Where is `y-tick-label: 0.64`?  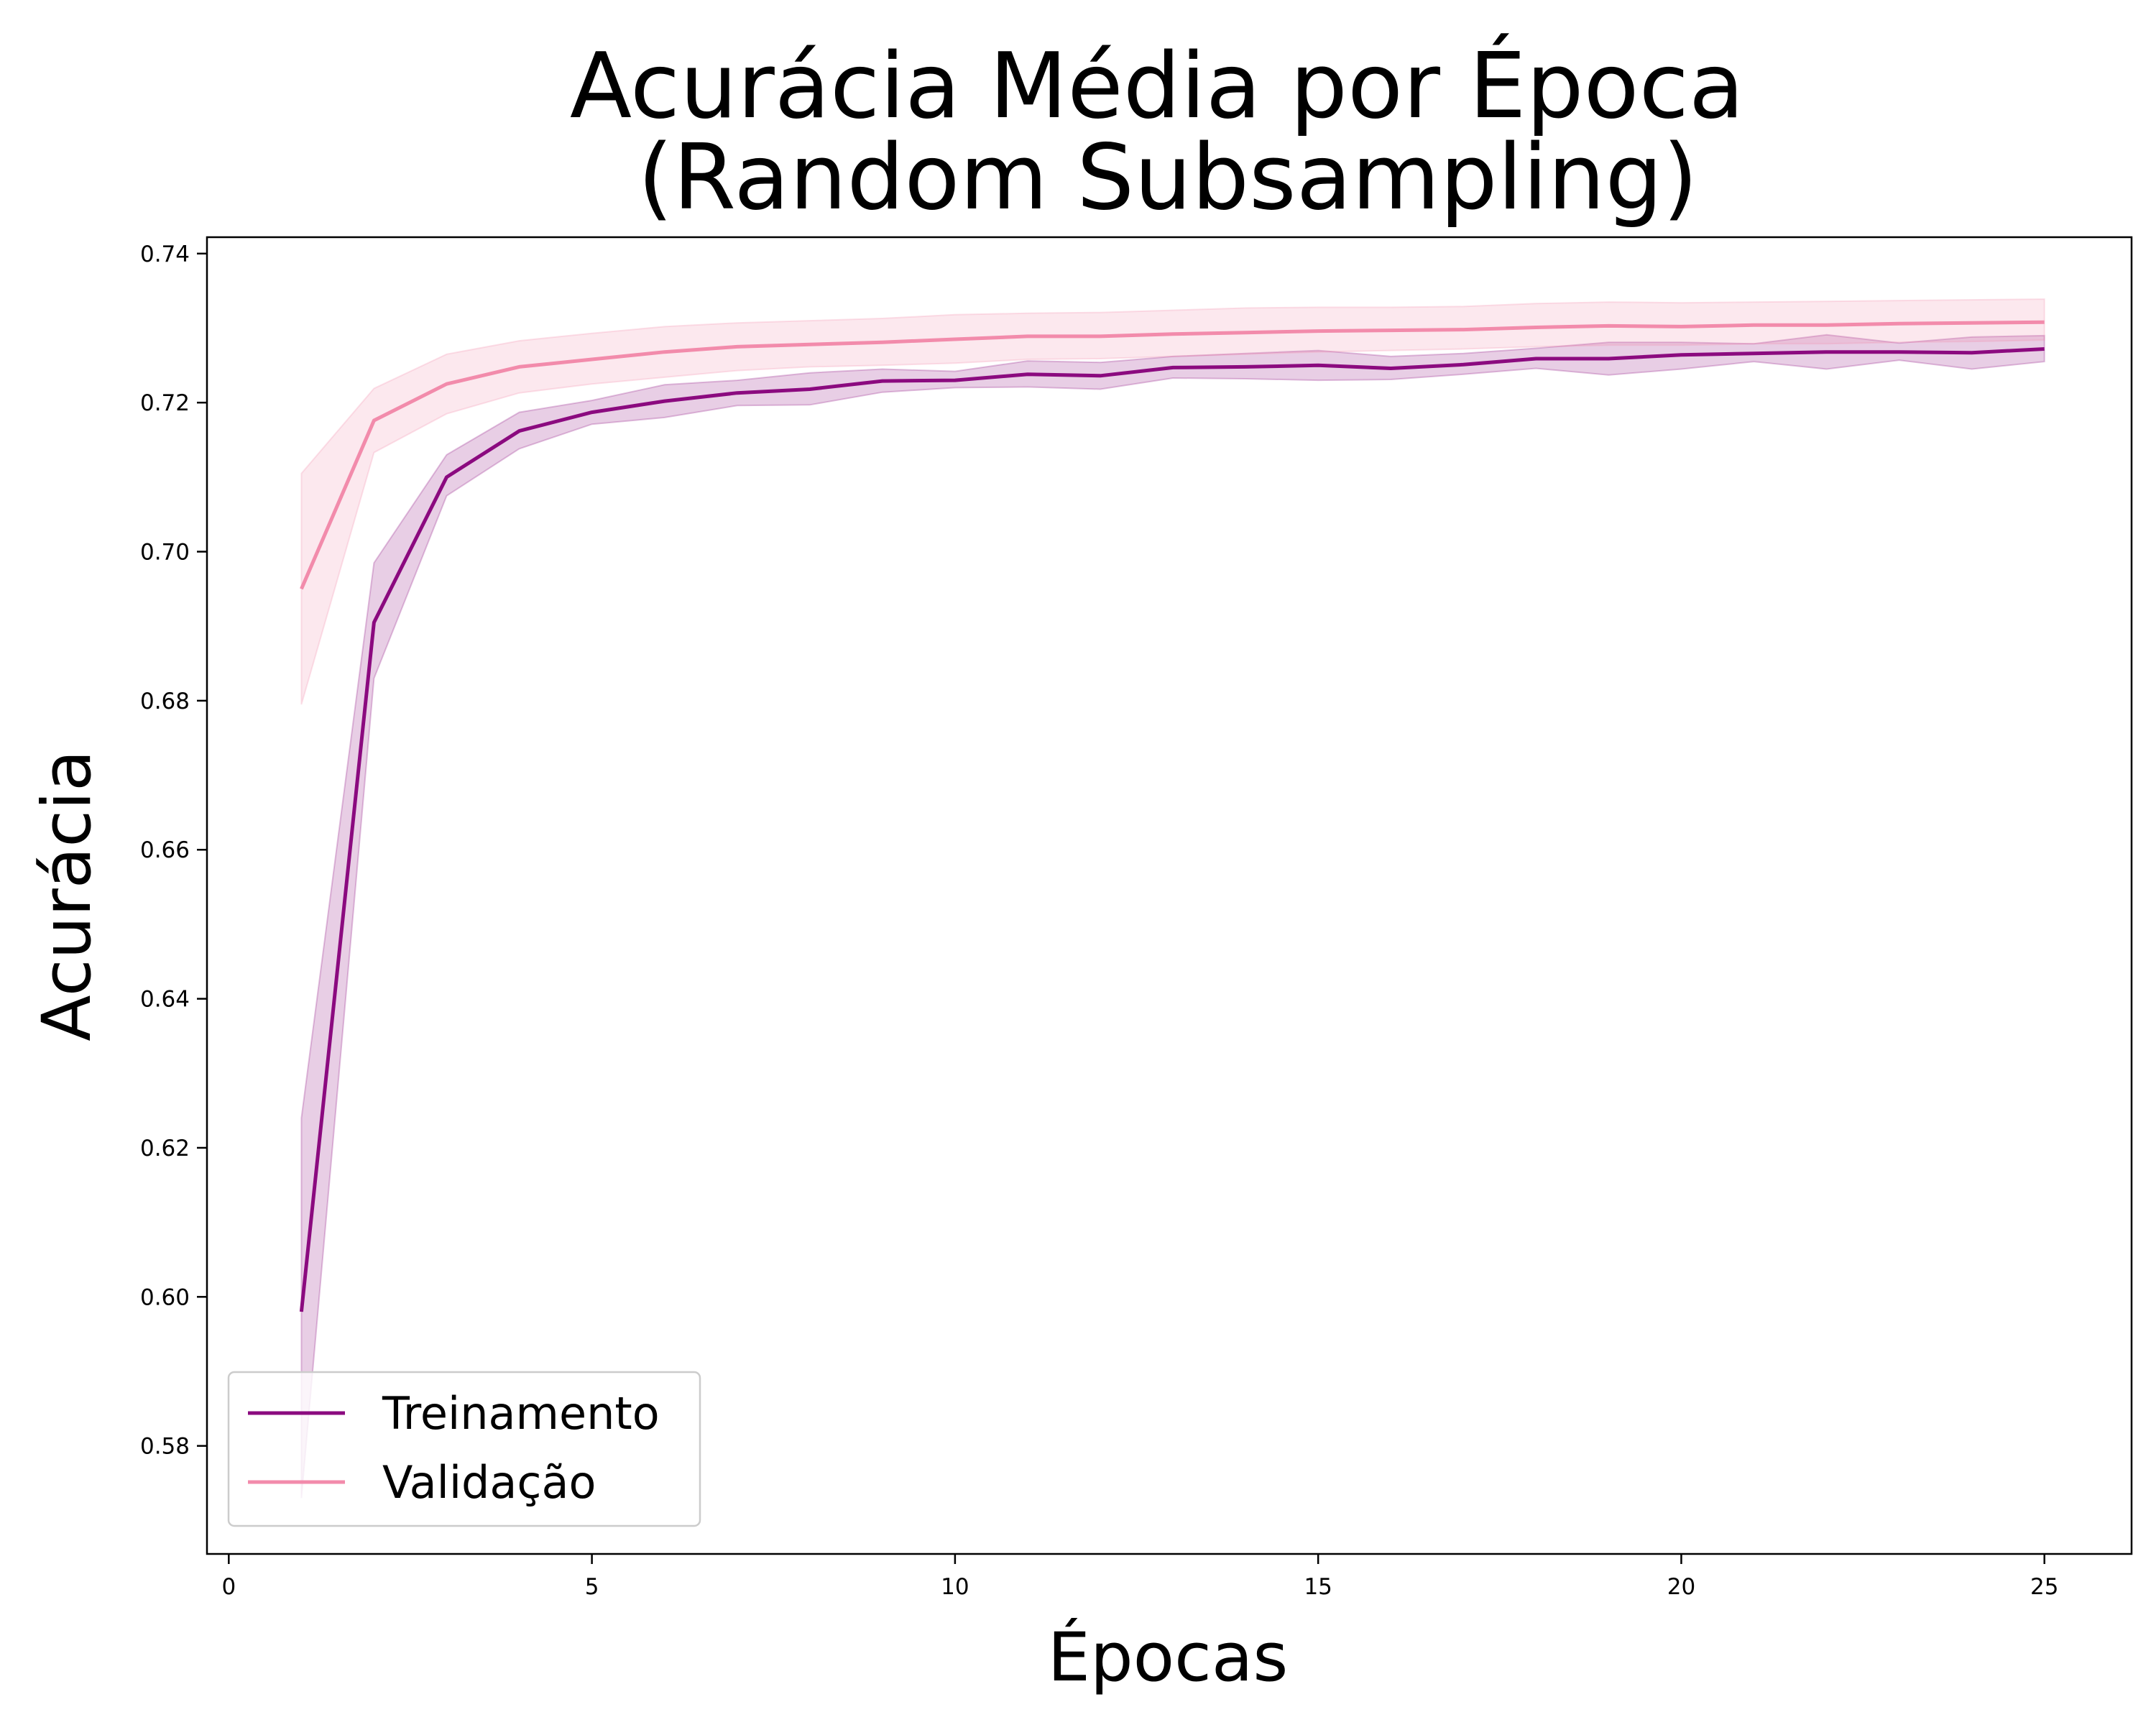 y-tick-label: 0.64 is located at coordinates (165, 1000).